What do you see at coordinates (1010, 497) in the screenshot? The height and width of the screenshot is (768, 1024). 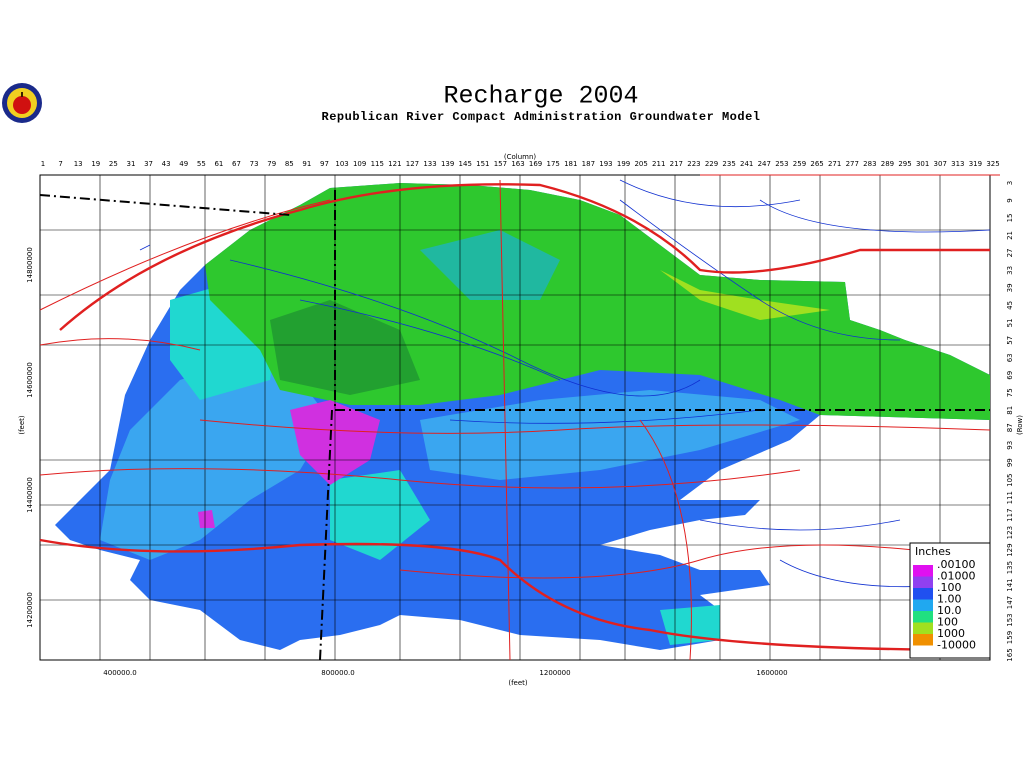 I see `row-label: 111` at bounding box center [1010, 497].